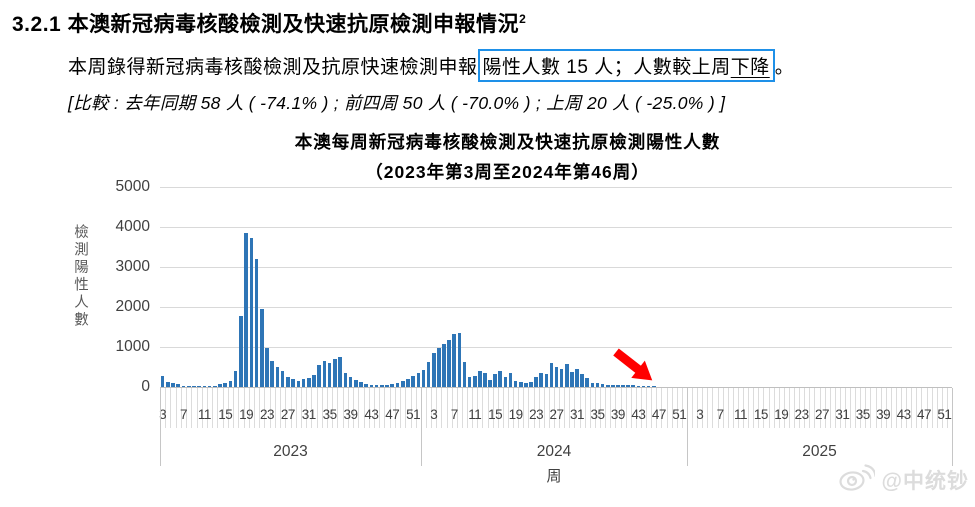  Describe the element at coordinates (781, 414) in the screenshot. I see `week-tick-label: 19` at that location.